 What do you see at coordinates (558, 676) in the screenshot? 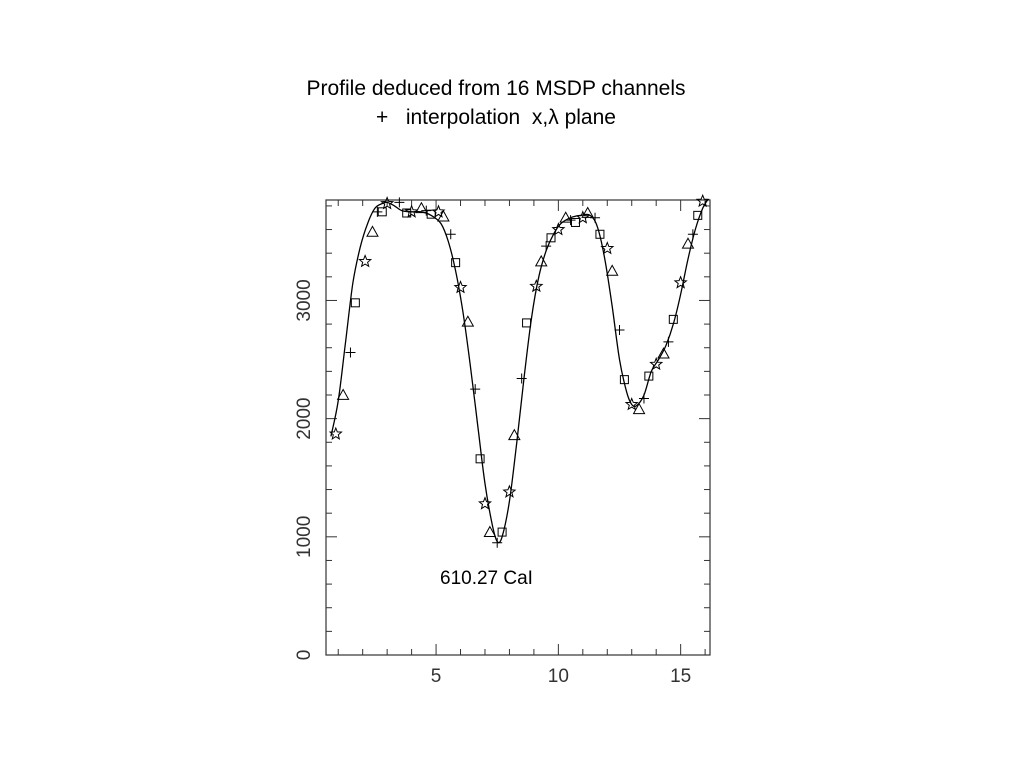
I see `x-tick-label: 10` at bounding box center [558, 676].